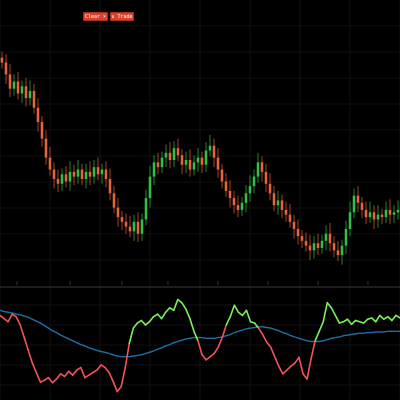 This screenshot has height=400, width=400. Describe the element at coordinates (113, 17) in the screenshot. I see `trade-icon: ⇅` at that location.